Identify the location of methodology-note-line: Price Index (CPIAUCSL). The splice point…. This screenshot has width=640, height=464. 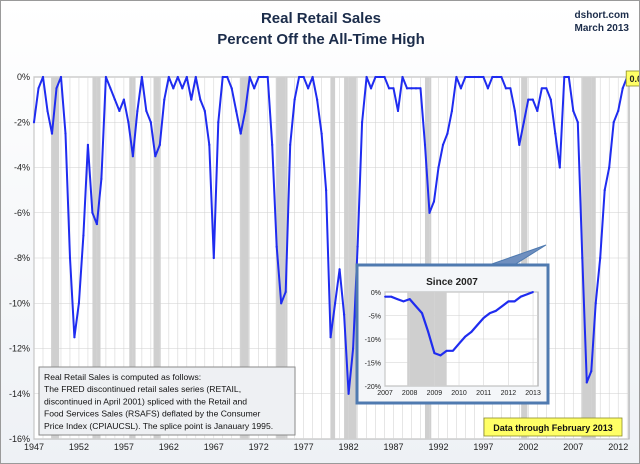
(158, 426).